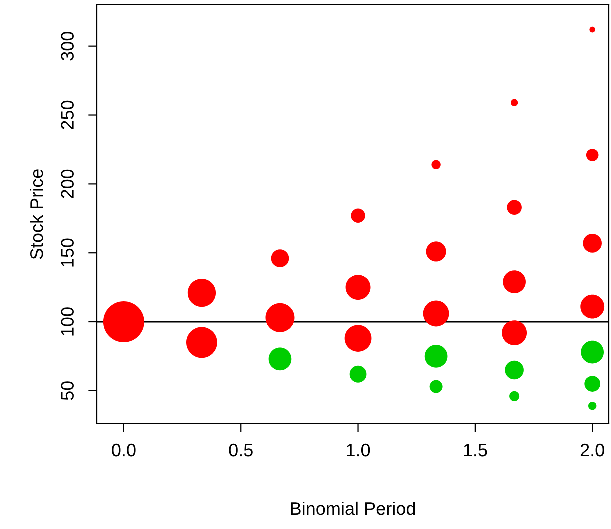 This screenshot has height=529, width=611. Describe the element at coordinates (37, 215) in the screenshot. I see `y-axis-title: Stock Price` at that location.